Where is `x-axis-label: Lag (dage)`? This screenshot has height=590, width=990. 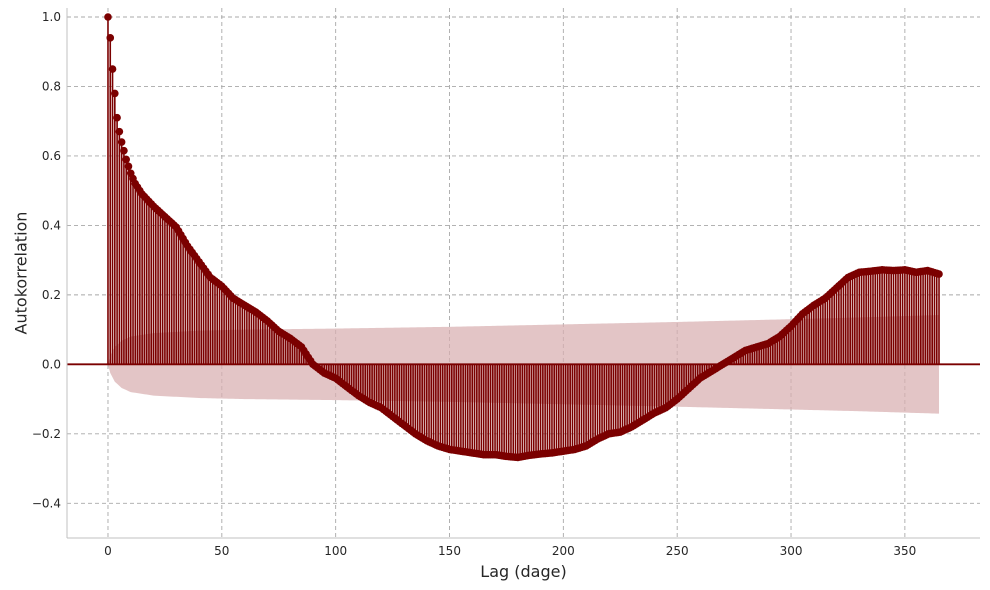
x-axis-label: Lag (dage) is located at coordinates (523, 571).